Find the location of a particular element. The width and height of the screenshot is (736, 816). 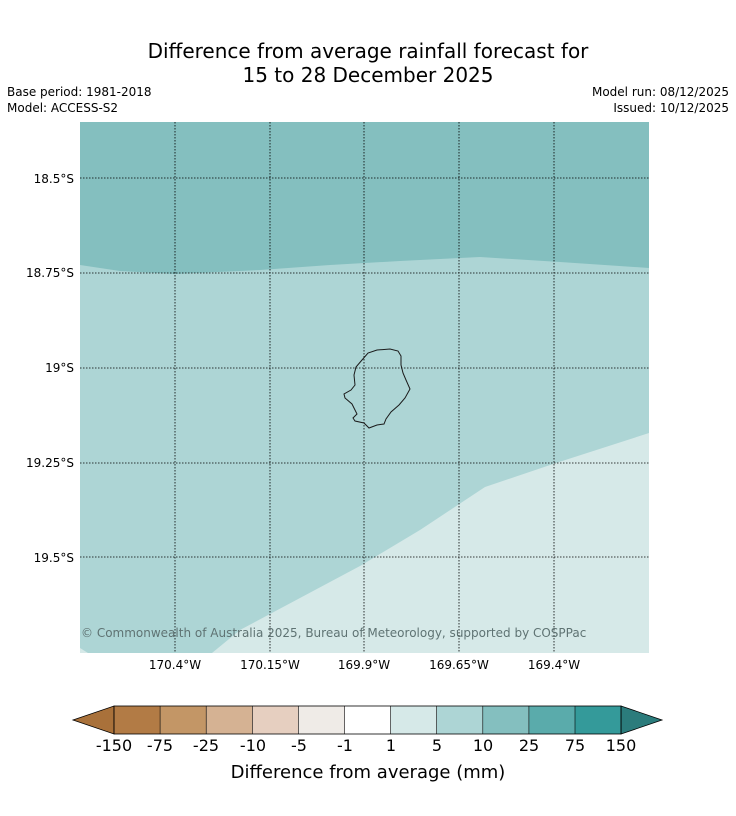

colorbar-outline is located at coordinates (367, 720).